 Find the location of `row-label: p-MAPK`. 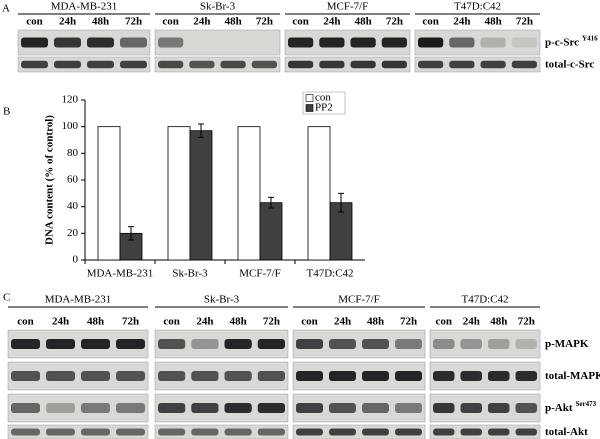

row-label: p-MAPK is located at coordinates (567, 344).